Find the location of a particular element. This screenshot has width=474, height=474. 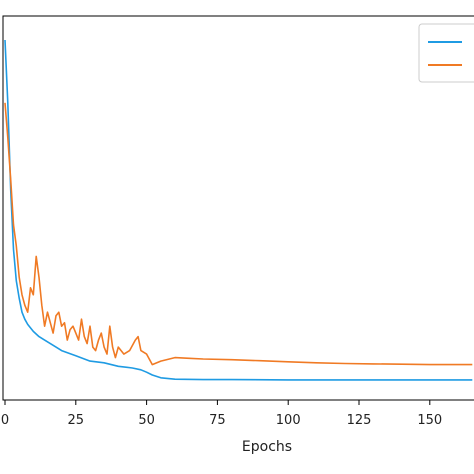

x-axis-label: Epochs is located at coordinates (267, 447).